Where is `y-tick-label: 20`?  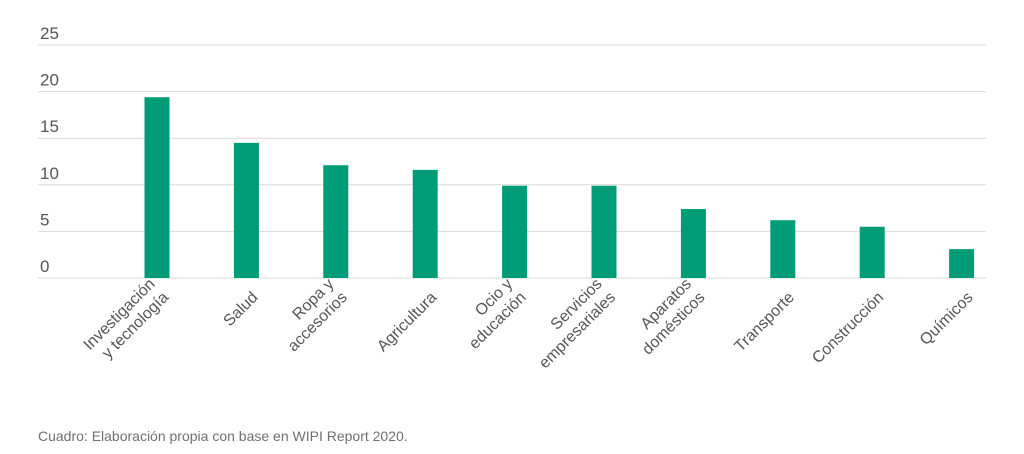 y-tick-label: 20 is located at coordinates (49, 80).